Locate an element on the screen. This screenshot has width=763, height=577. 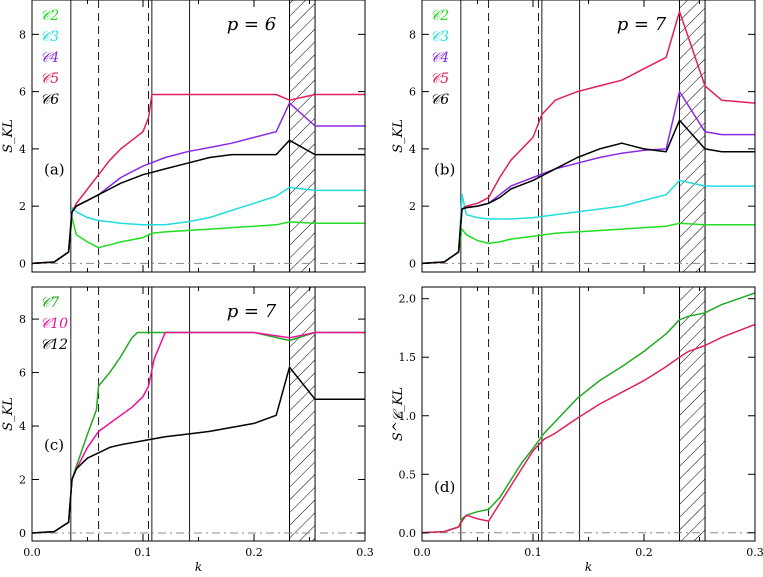
y-axis-label: S^𝒞_KL is located at coordinates (398, 414).